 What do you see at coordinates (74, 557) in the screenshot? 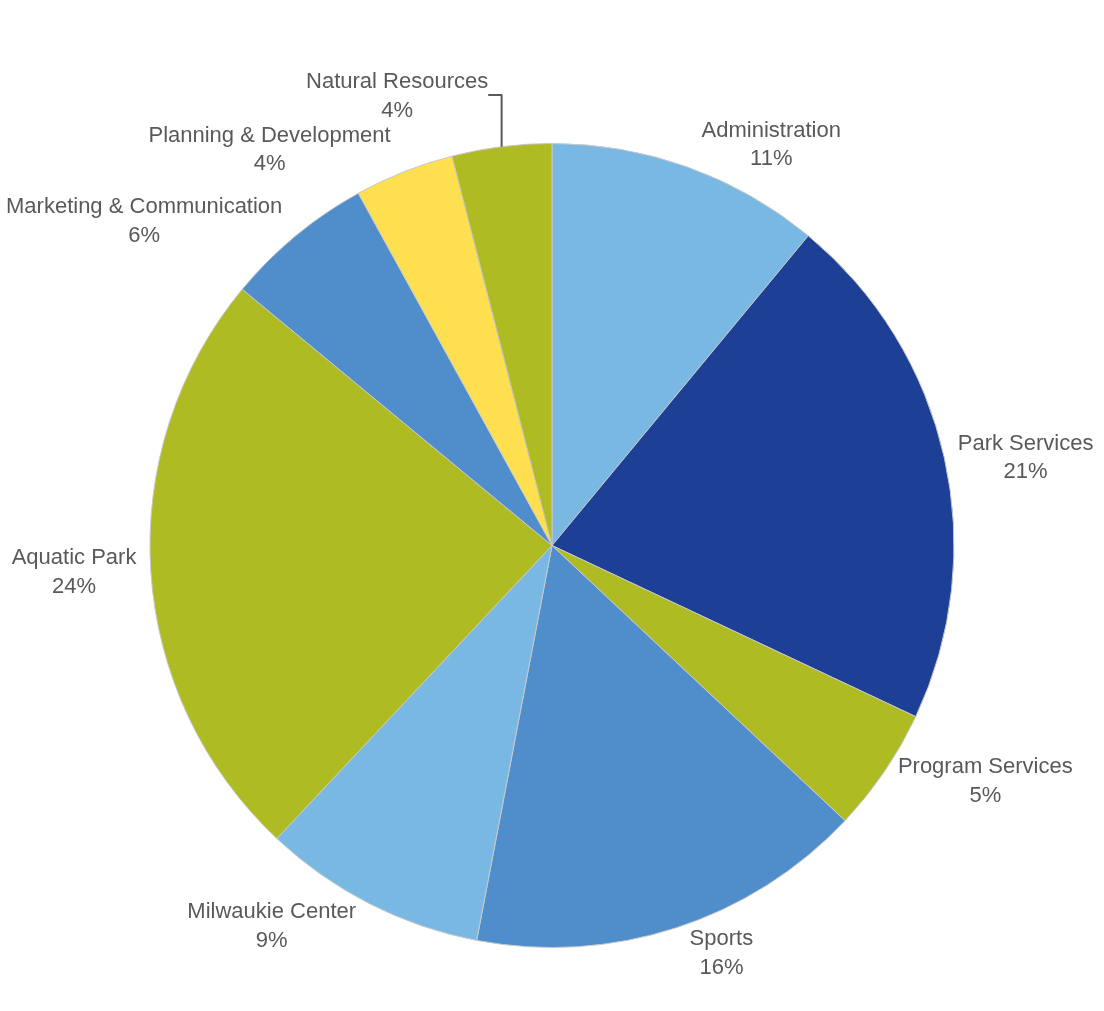
I see `slice-label: Aquatic Park` at bounding box center [74, 557].